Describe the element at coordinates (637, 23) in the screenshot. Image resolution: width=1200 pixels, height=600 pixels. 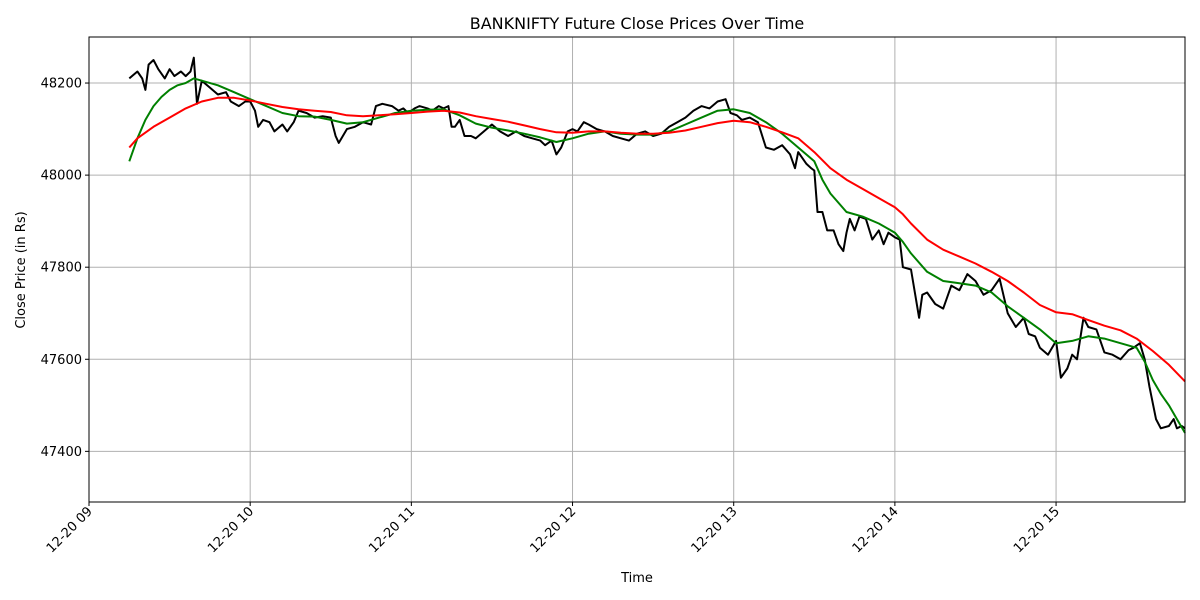
I see `chart-title: BANKNIFTY Future Close Prices Over Time` at that location.